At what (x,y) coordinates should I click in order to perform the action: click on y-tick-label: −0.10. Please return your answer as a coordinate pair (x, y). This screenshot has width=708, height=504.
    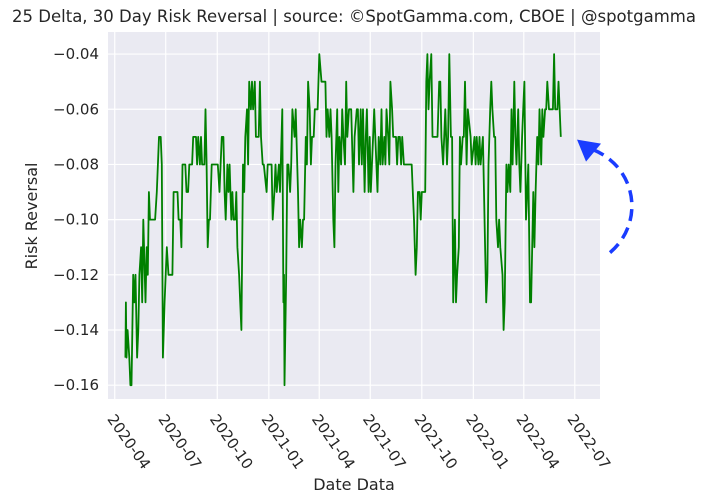
    Looking at the image, I should click on (76, 220).